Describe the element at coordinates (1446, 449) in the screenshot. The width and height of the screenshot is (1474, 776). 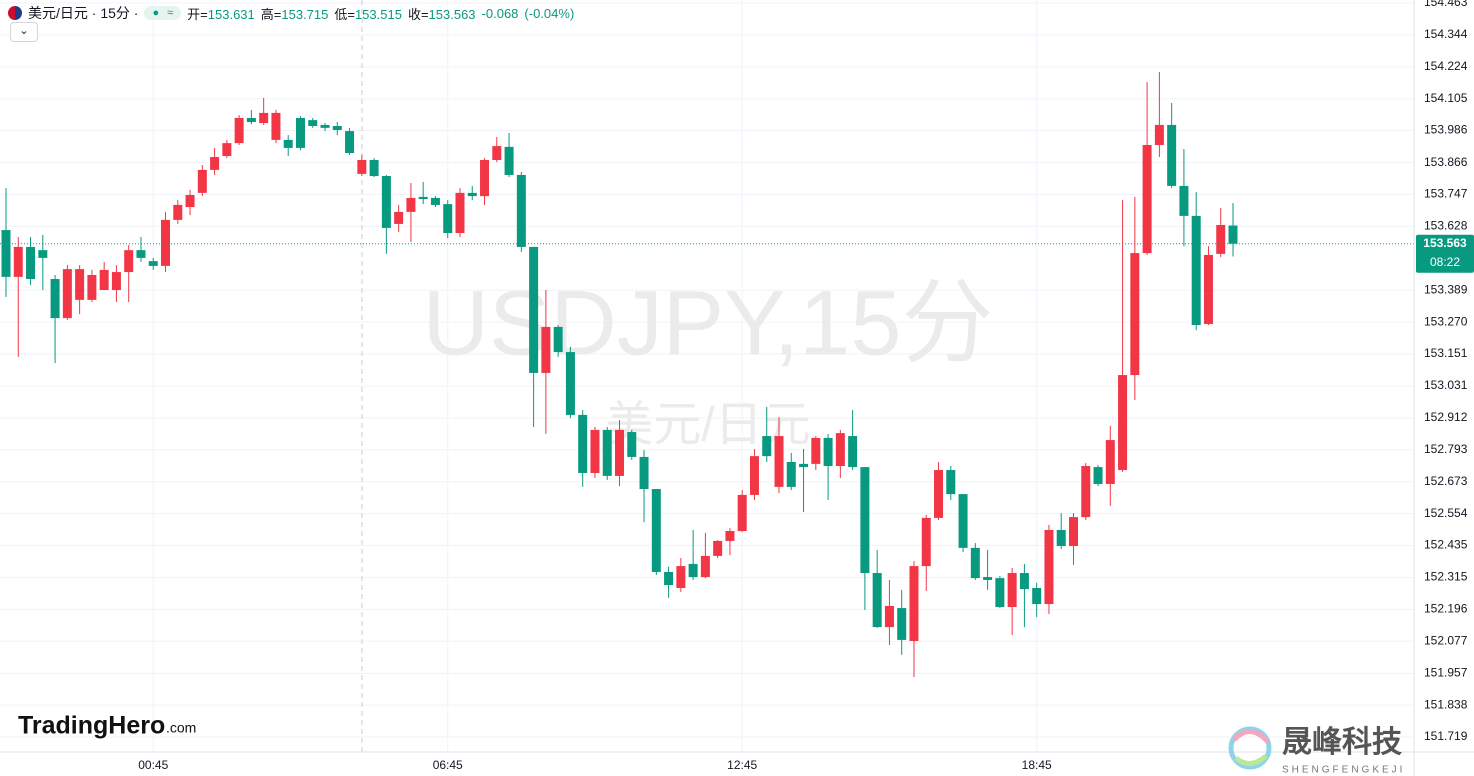
I see `y-tick-label: 152.793` at that location.